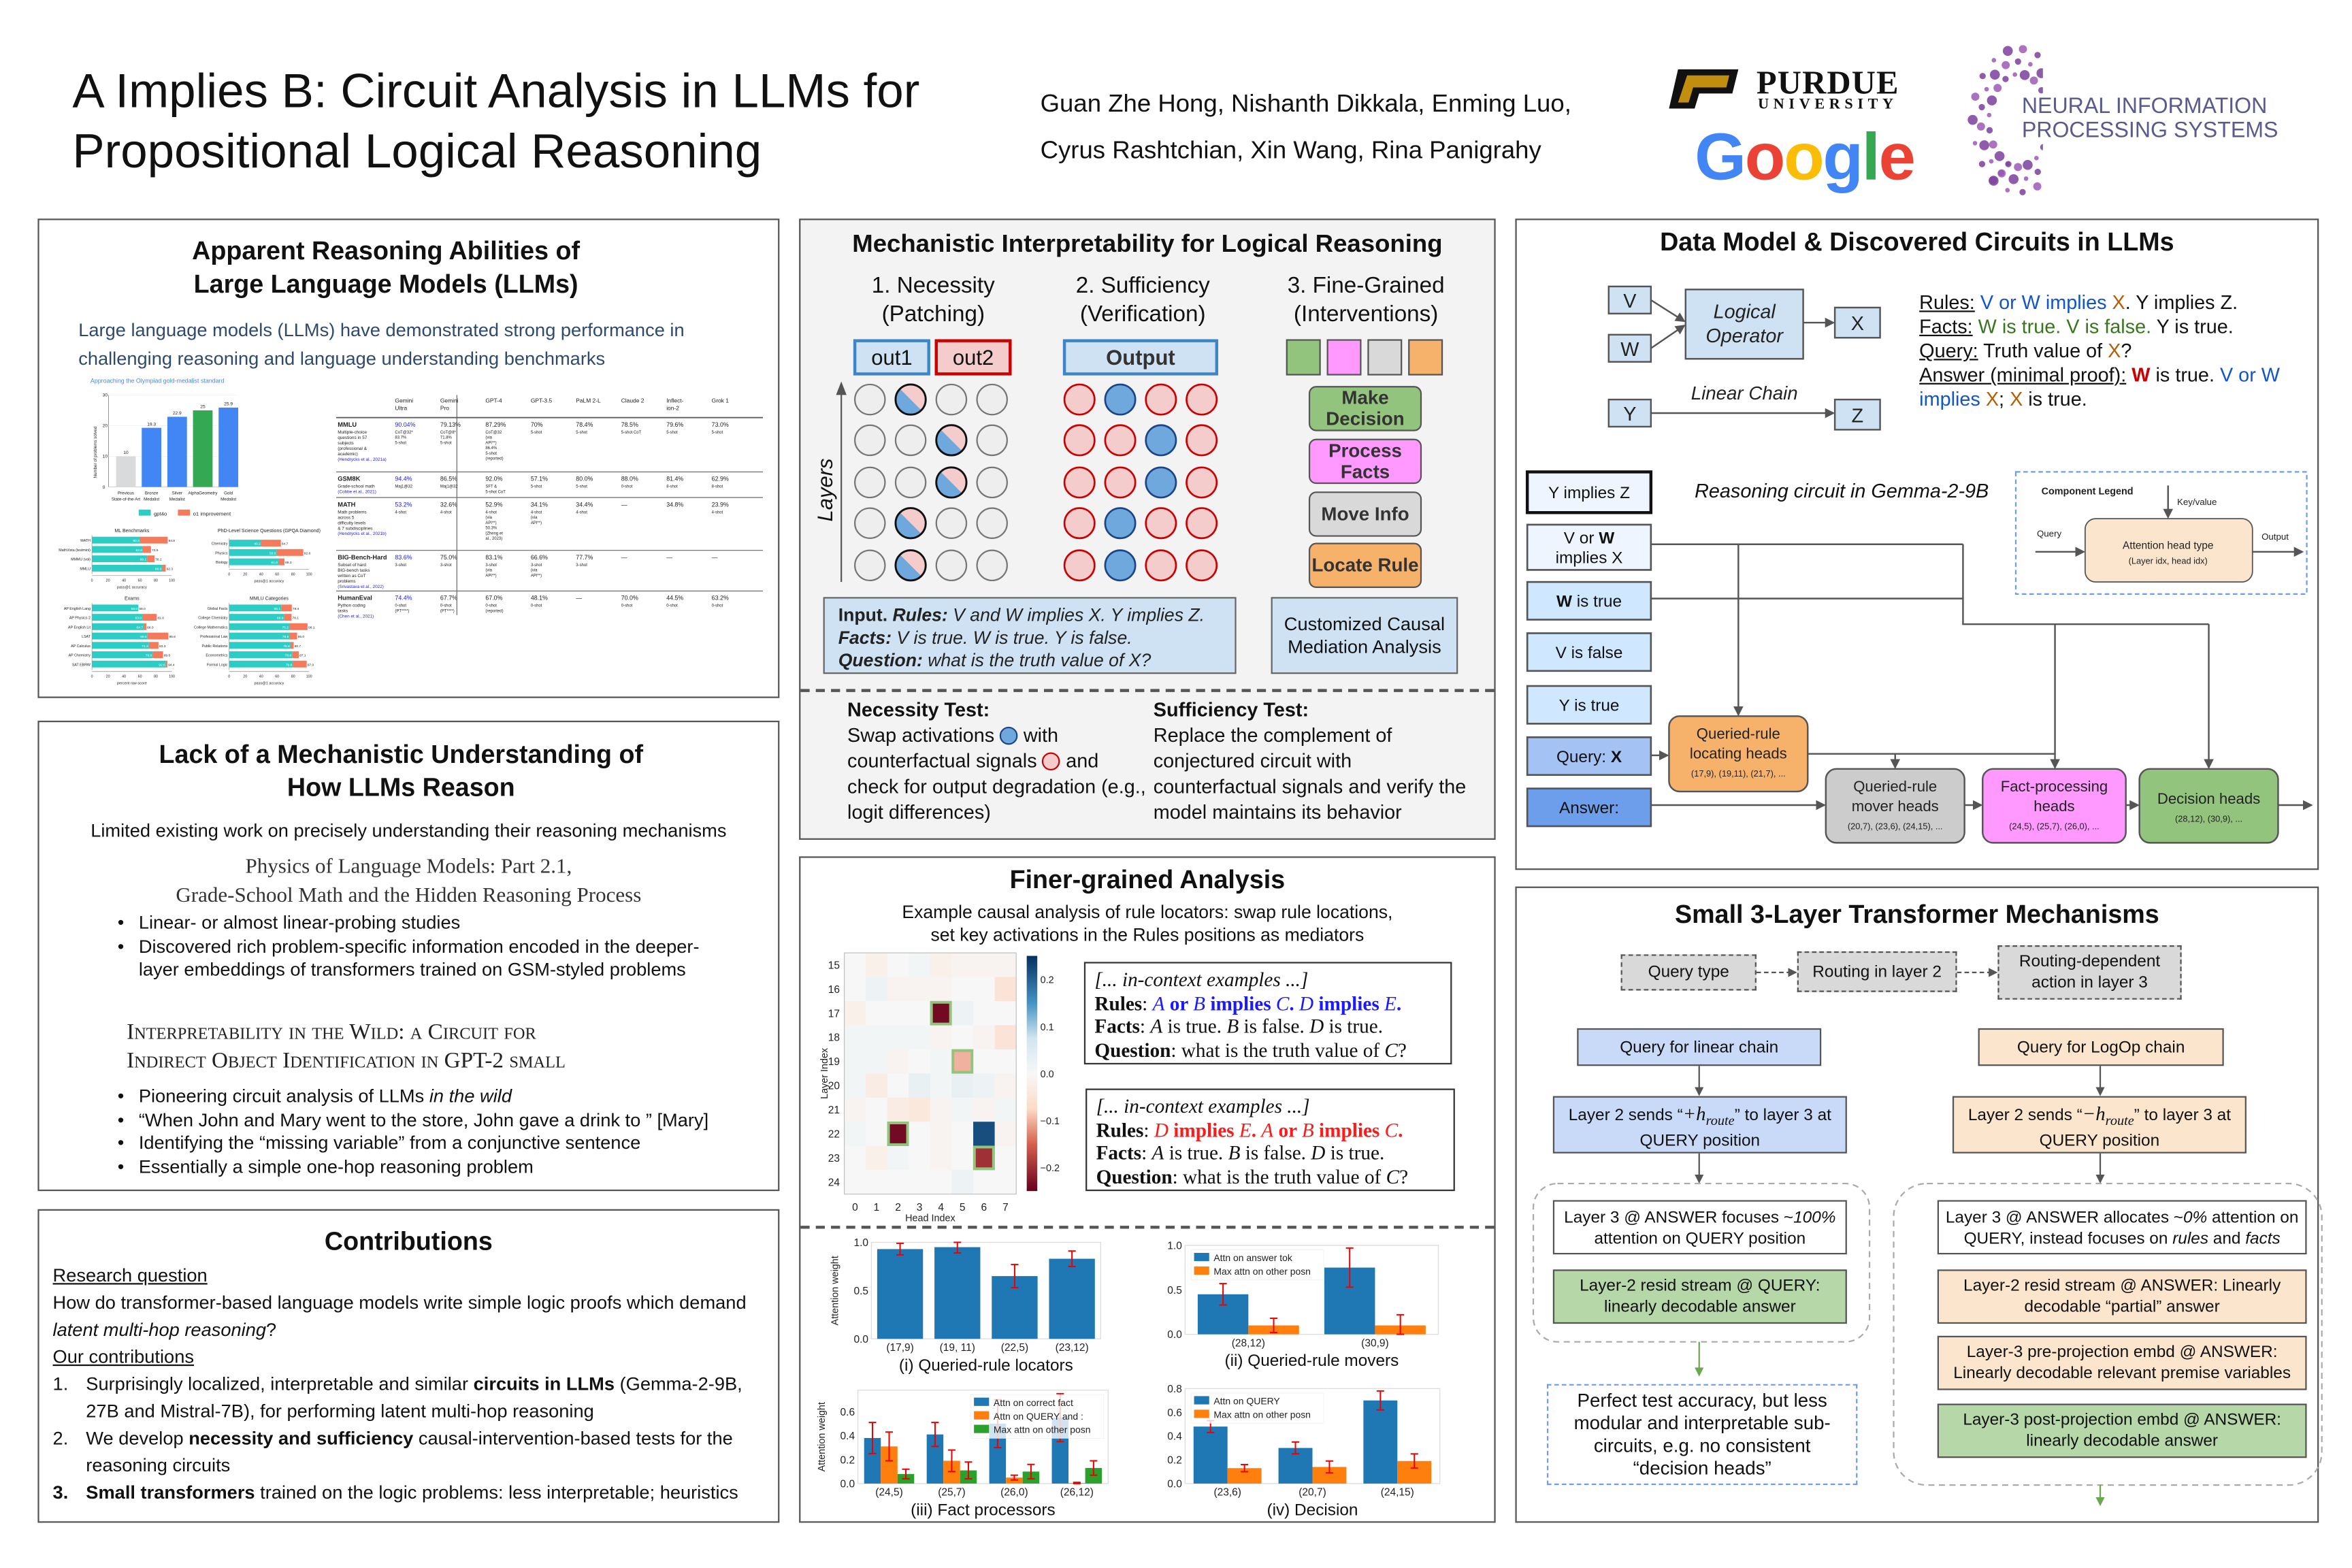  I want to click on table-cell-value: —, so click(579, 598).